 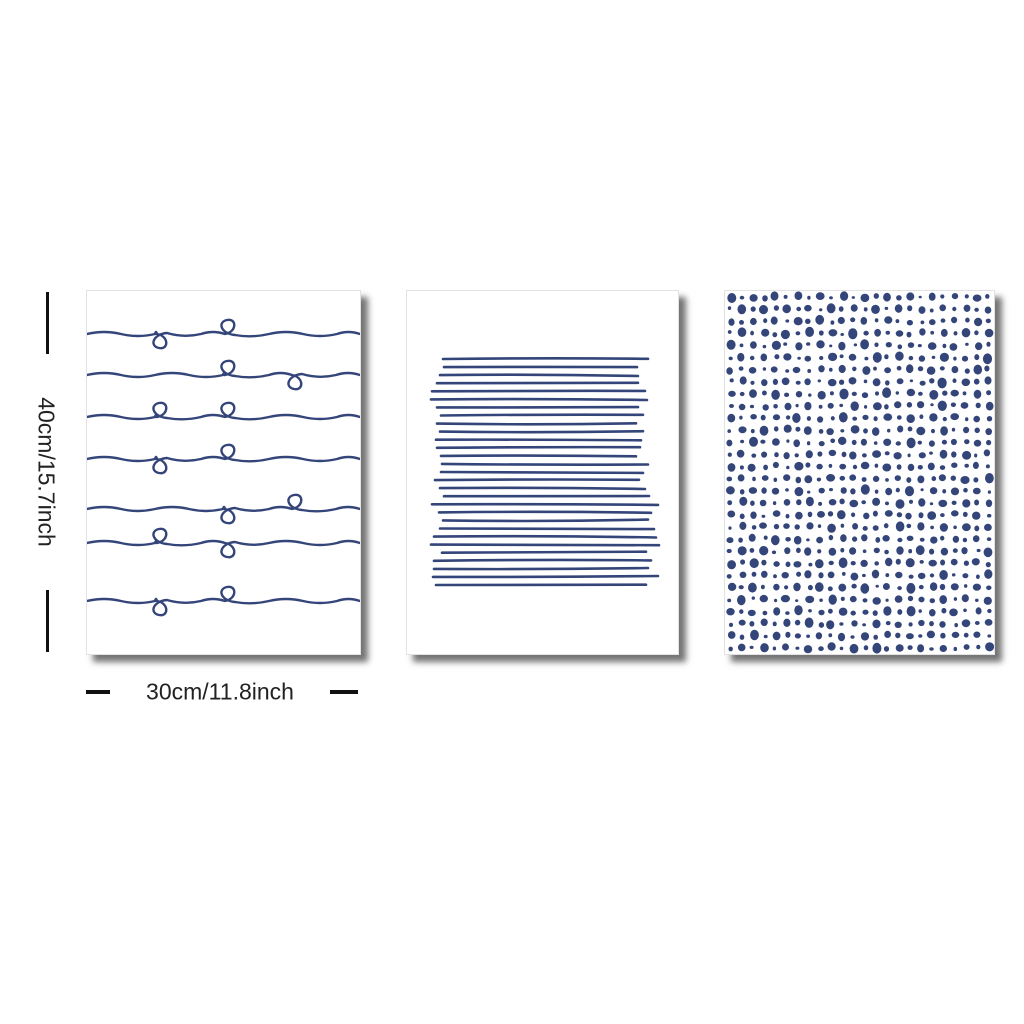 I want to click on curly-lines-art, so click(x=223, y=467).